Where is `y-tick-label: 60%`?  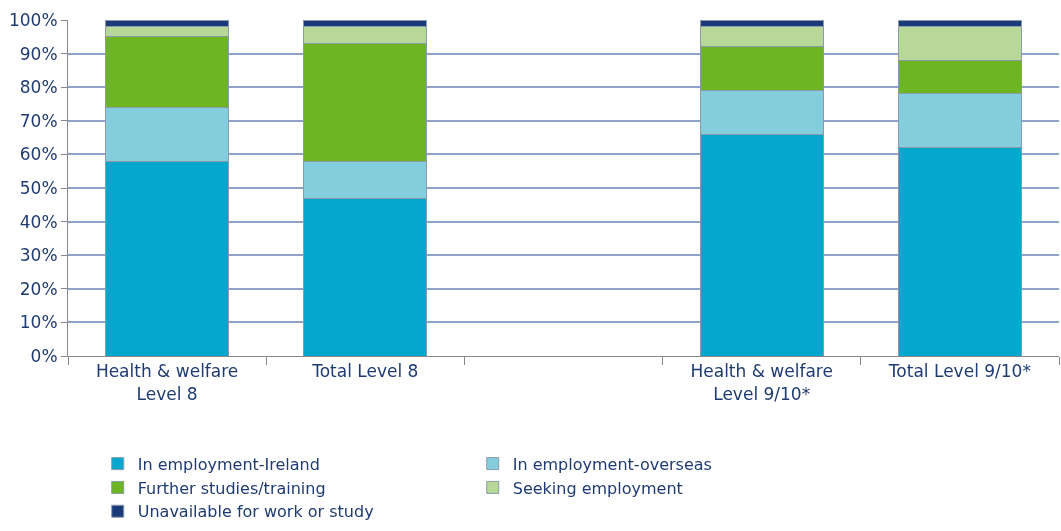 y-tick-label: 60% is located at coordinates (38, 154).